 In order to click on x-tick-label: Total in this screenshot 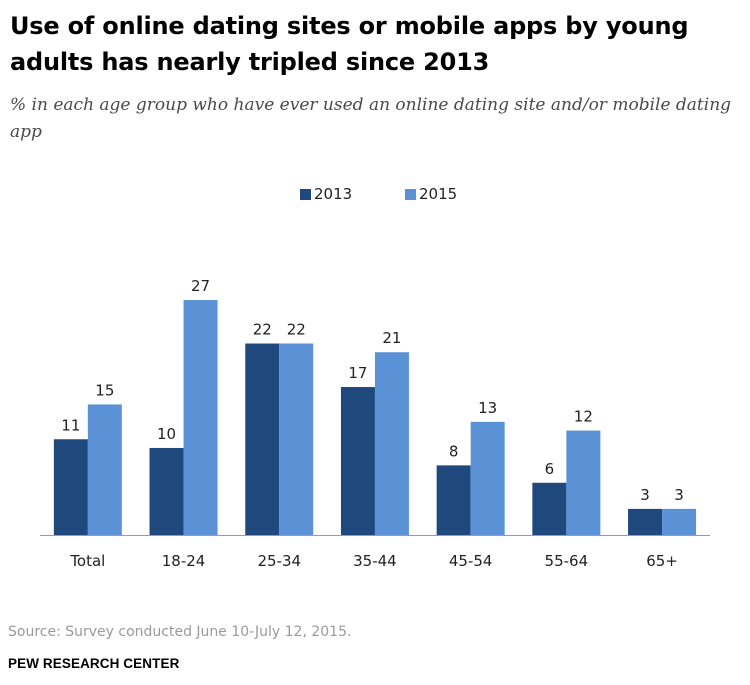, I will do `click(87, 561)`.